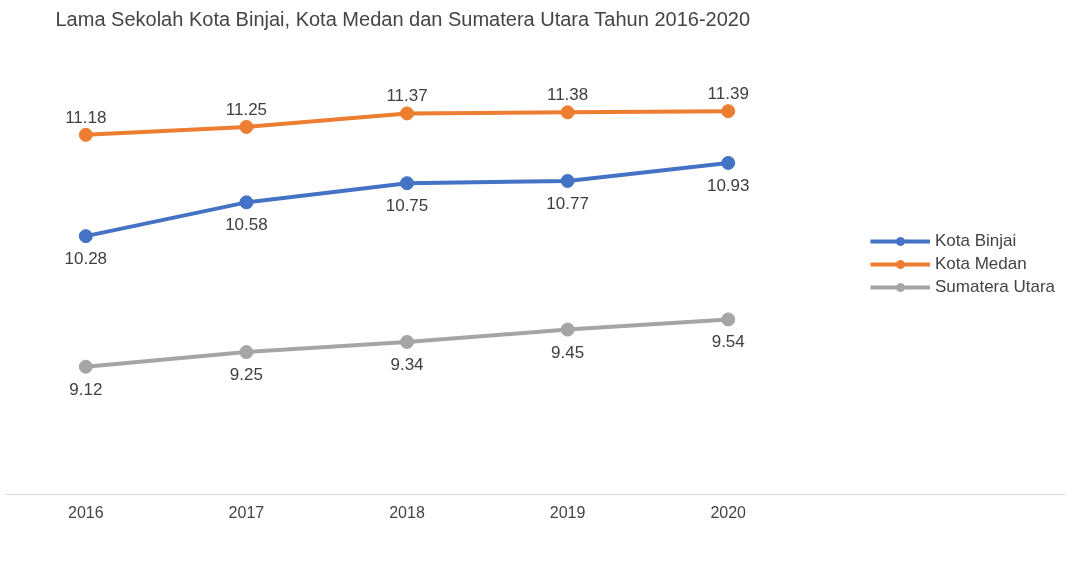 The width and height of the screenshot is (1085, 563). Describe the element at coordinates (403, 18) in the screenshot. I see `chart-title: Lama Sekolah Kota Binjai, Kota Medan dan Sumatera Utara Tahun 2016-2020` at that location.